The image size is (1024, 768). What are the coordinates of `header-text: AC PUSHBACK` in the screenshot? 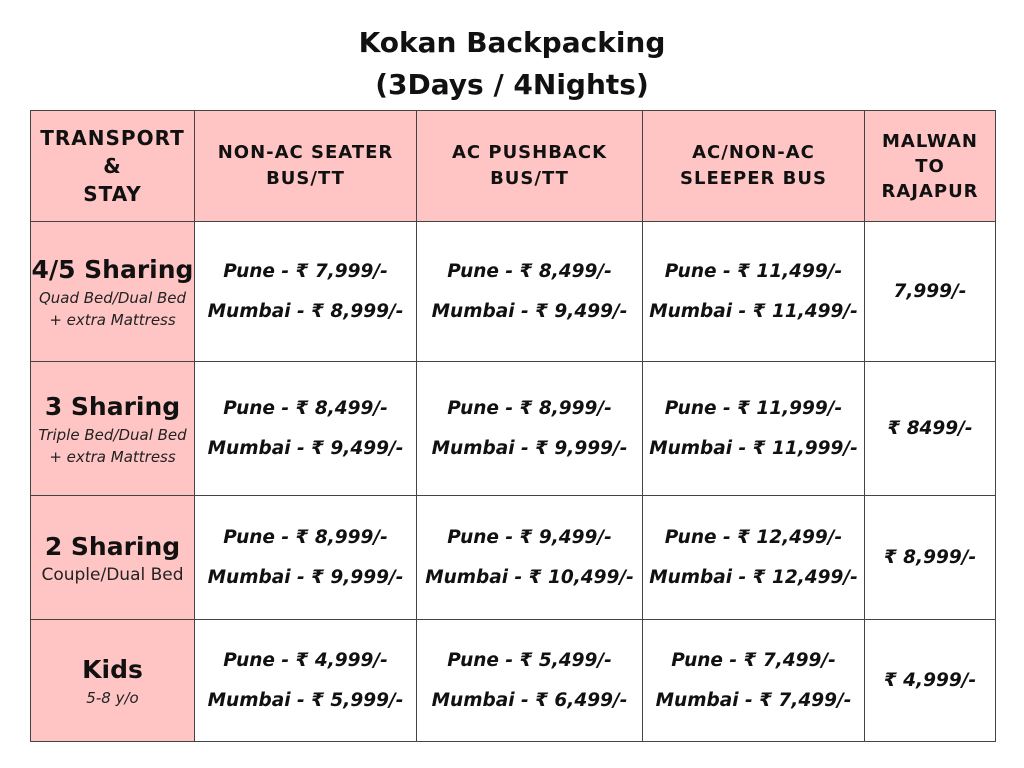 It's located at (529, 152).